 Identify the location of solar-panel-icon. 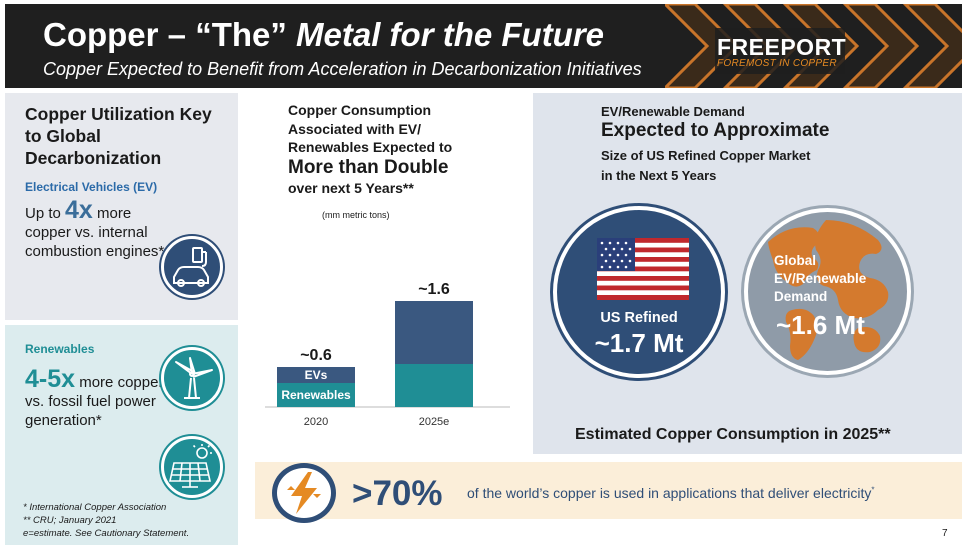
(192, 467).